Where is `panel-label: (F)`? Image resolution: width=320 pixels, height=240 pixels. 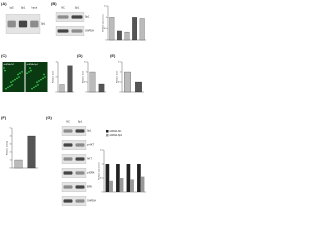
panel-label: (F) is located at coordinates (4, 117).